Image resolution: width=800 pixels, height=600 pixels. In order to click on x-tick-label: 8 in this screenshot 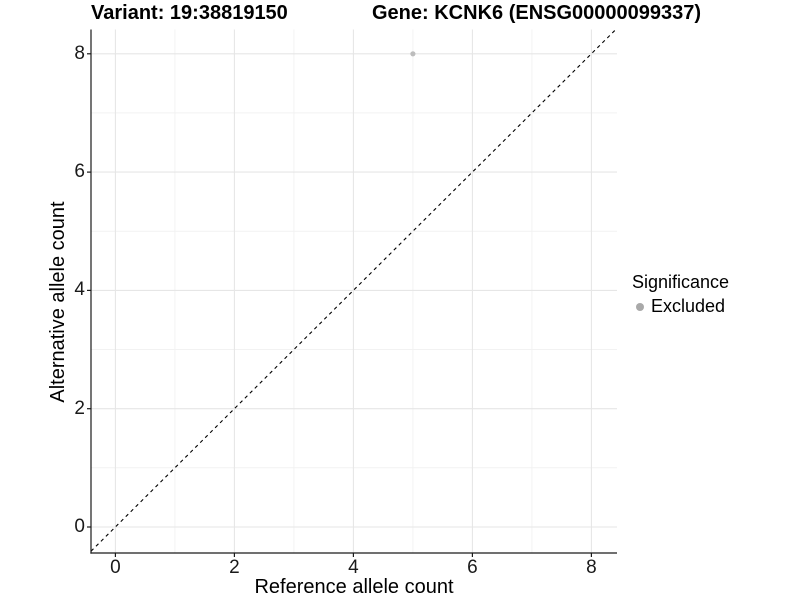, I will do `click(591, 567)`.